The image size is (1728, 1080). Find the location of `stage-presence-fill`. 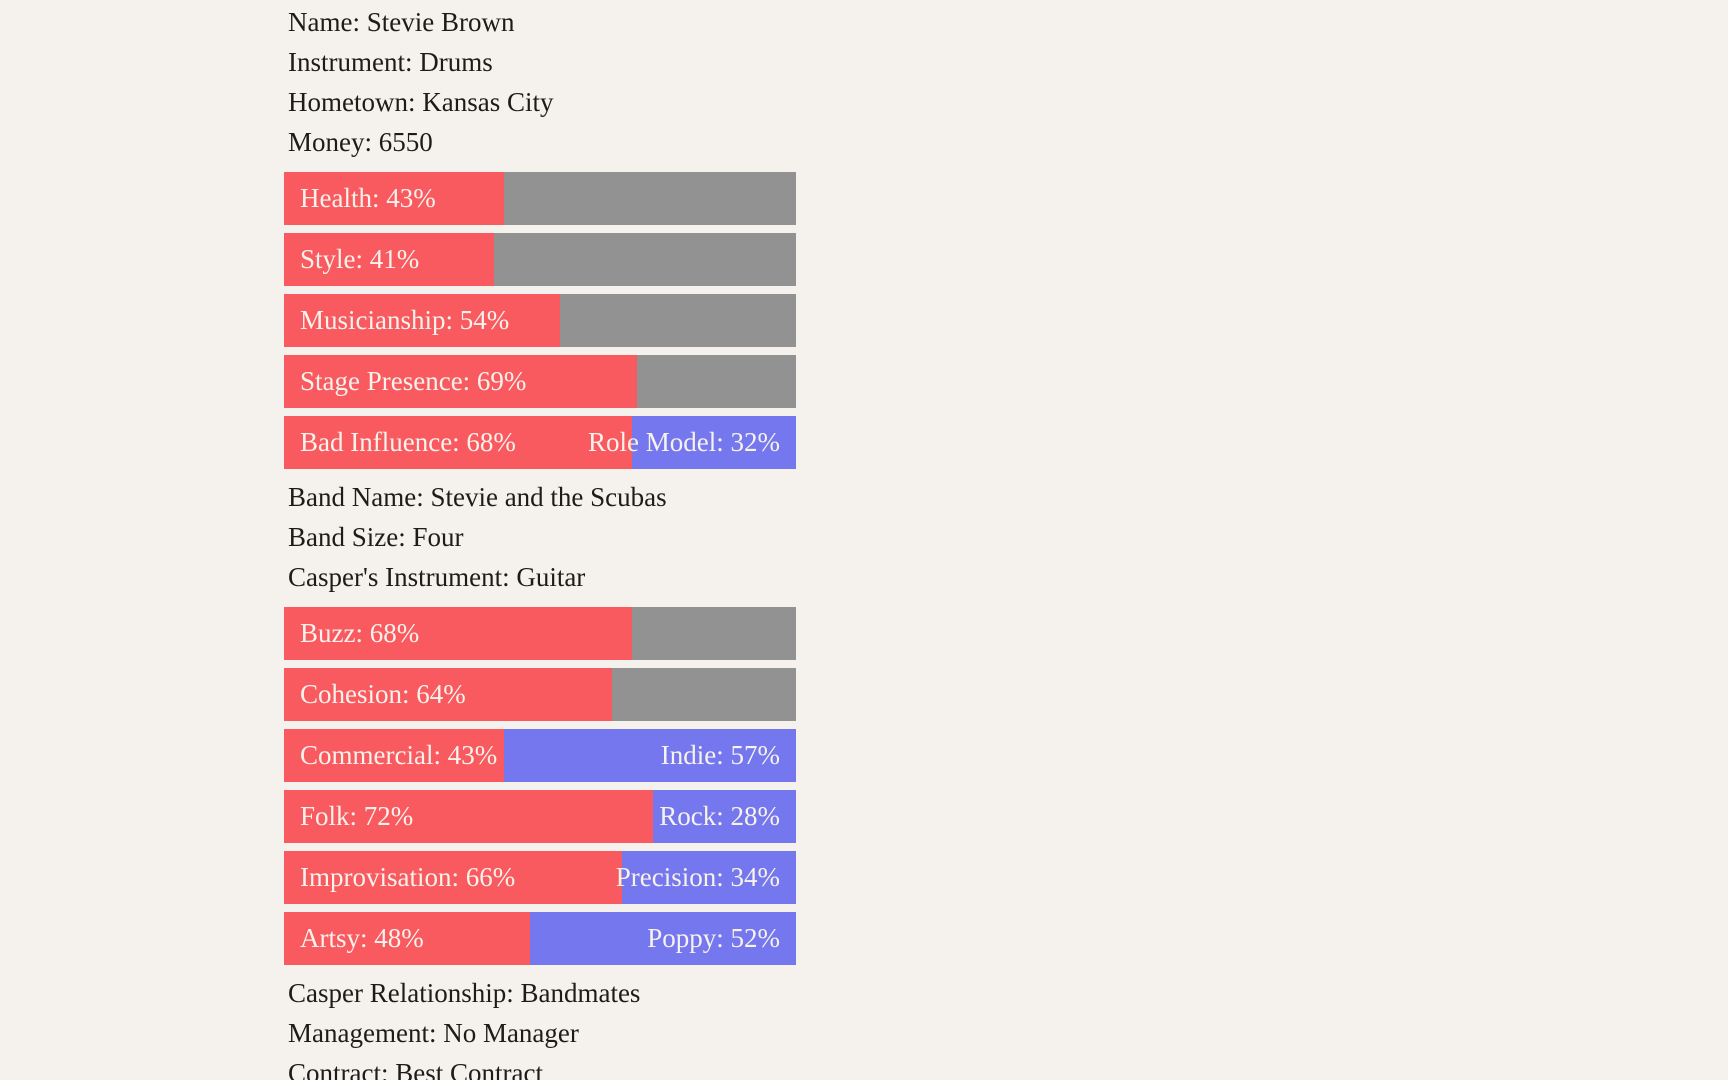

stage-presence-fill is located at coordinates (461, 381).